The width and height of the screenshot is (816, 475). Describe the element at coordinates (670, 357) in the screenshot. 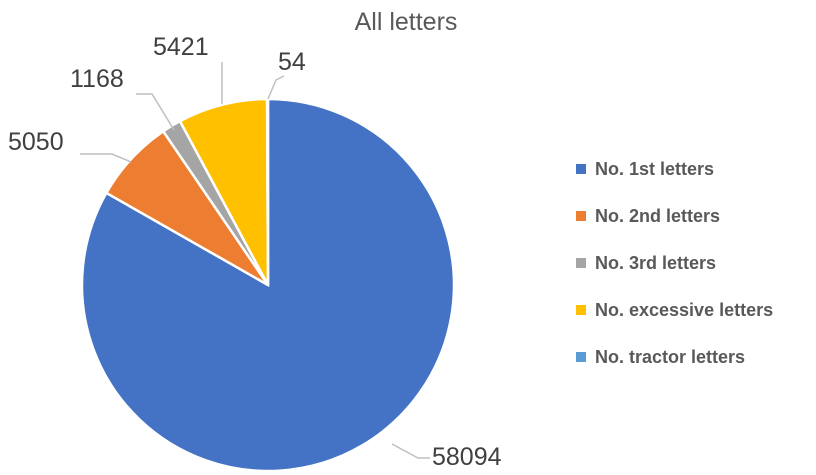

I see `legend-label-no-tractor-letters: No. tractor letters` at that location.